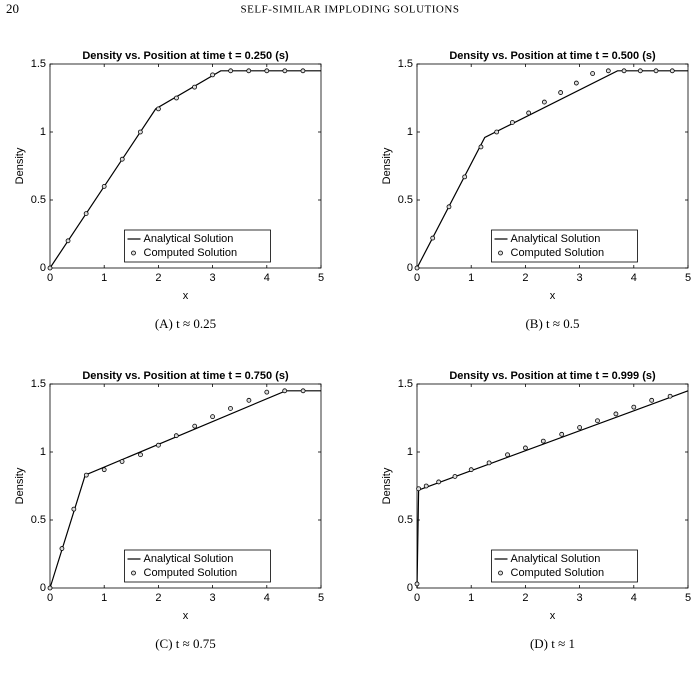  Describe the element at coordinates (552, 323) in the screenshot. I see `caption: (B) t ≈ 0.5` at that location.